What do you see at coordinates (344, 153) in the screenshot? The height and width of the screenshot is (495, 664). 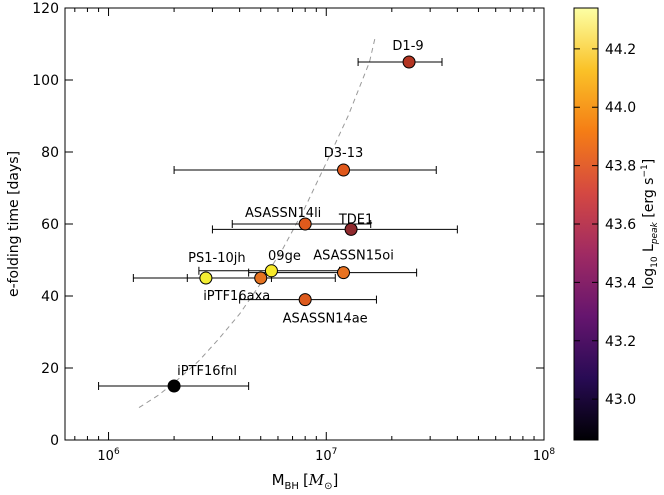 I see `point-label: D3-13` at bounding box center [344, 153].